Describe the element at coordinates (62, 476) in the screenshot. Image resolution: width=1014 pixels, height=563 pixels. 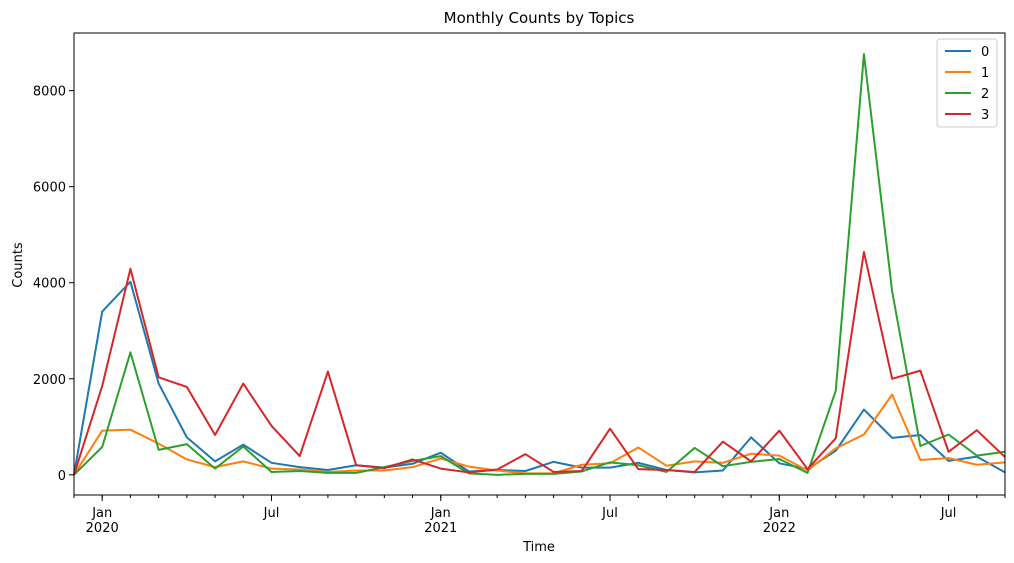
I see `y-tick-label: 0` at that location.